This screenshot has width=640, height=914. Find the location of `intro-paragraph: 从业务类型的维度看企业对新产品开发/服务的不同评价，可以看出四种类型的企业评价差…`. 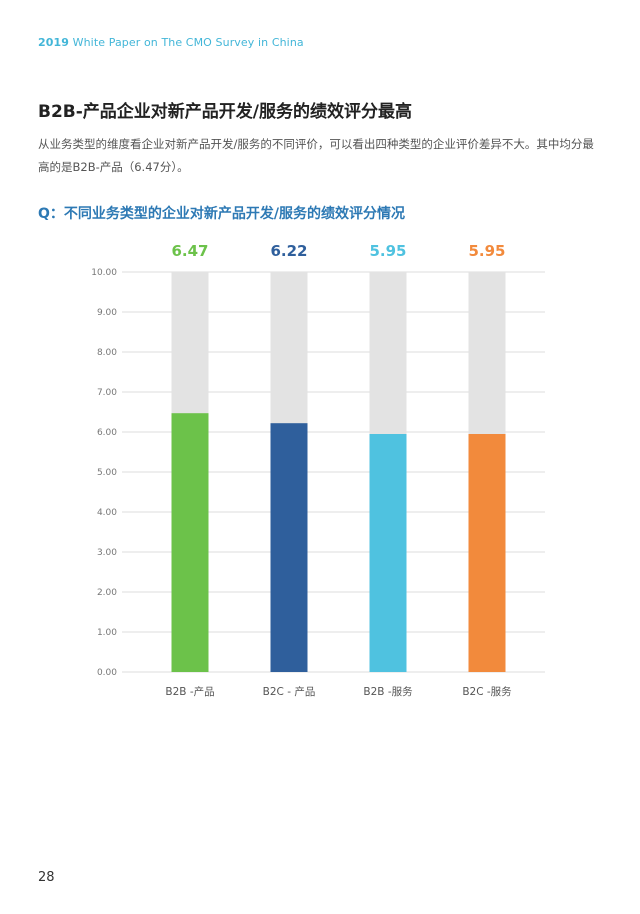

intro-paragraph: 从业务类型的维度看企业对新产品开发/服务的不同评价，可以看出四种类型的企业评价差… is located at coordinates (316, 155).